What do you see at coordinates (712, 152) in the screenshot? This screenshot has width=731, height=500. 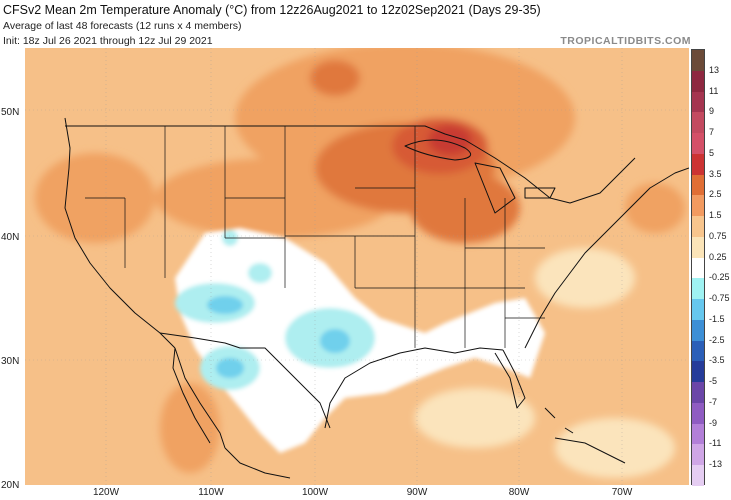 I see `legend-label: 5` at bounding box center [712, 152].